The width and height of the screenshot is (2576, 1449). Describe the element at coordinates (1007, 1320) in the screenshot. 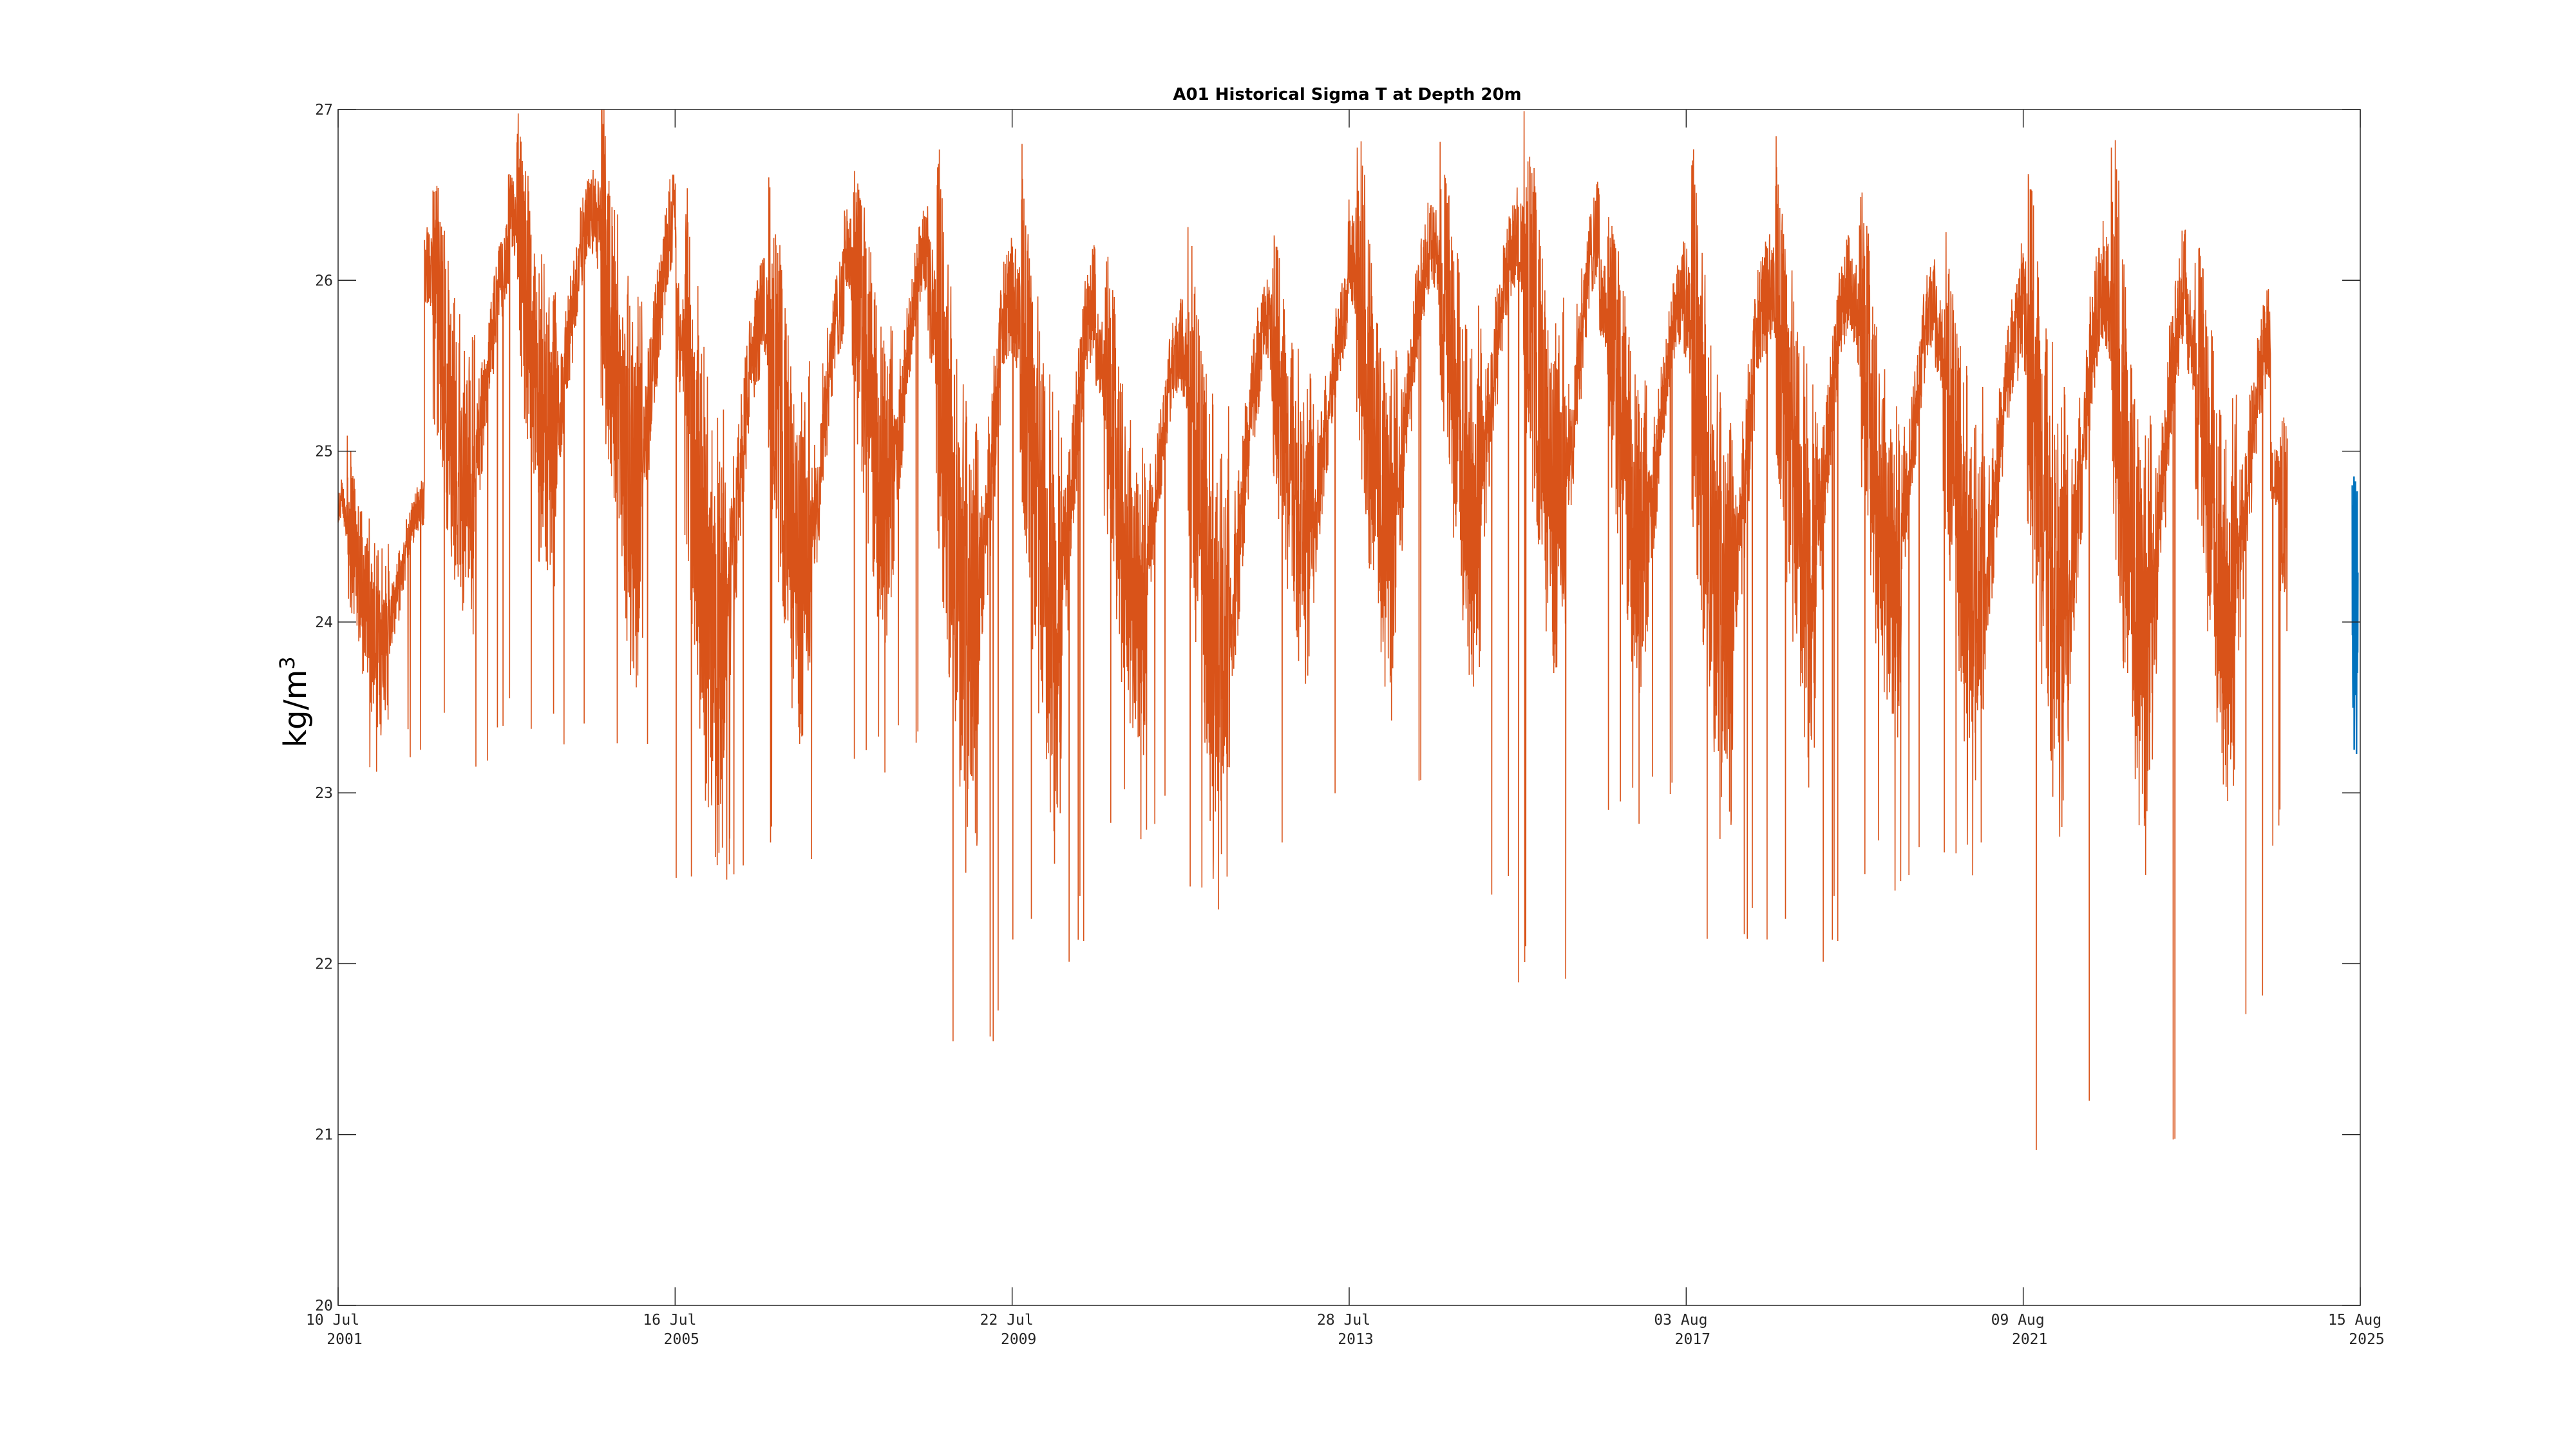

I see `x-tick-label-day: 22 Jul` at that location.